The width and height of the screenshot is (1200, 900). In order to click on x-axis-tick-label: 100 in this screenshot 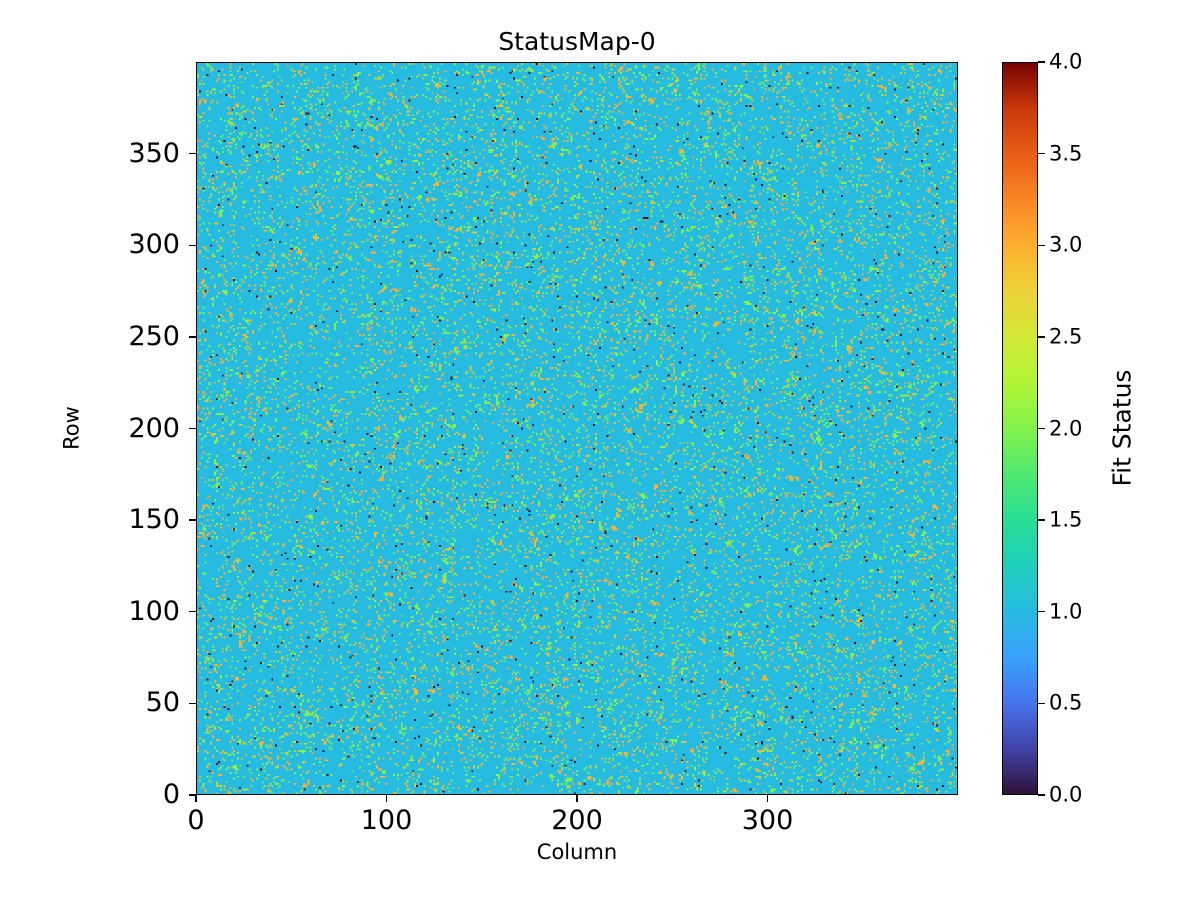, I will do `click(386, 820)`.